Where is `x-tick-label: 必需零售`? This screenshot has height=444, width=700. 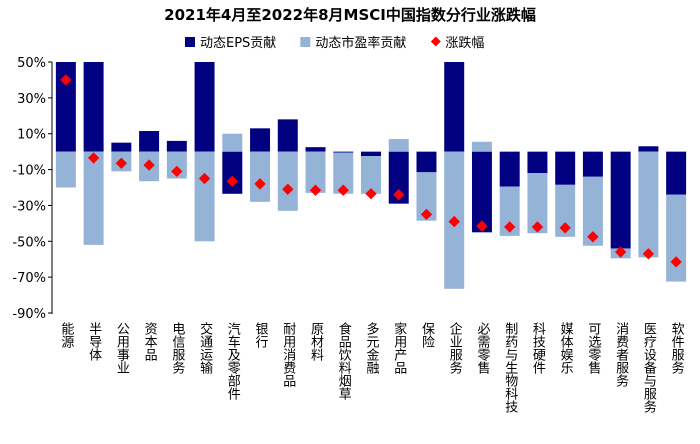 x-tick-label: 必需零售 is located at coordinates (482, 348).